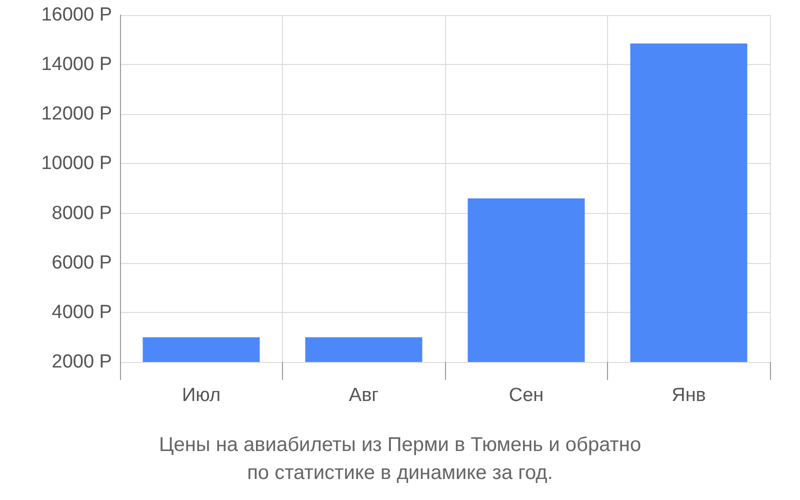 The width and height of the screenshot is (800, 500). Describe the element at coordinates (82, 213) in the screenshot. I see `y-tick-label: 8000 Р` at that location.